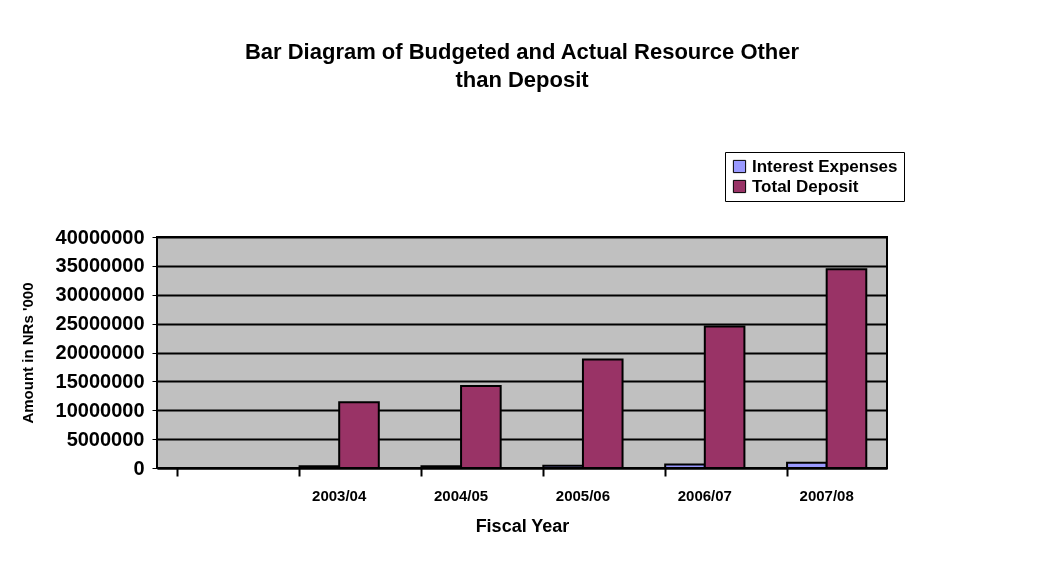 This screenshot has width=1063, height=585. I want to click on x-tick-label: 2007/08, so click(826, 495).